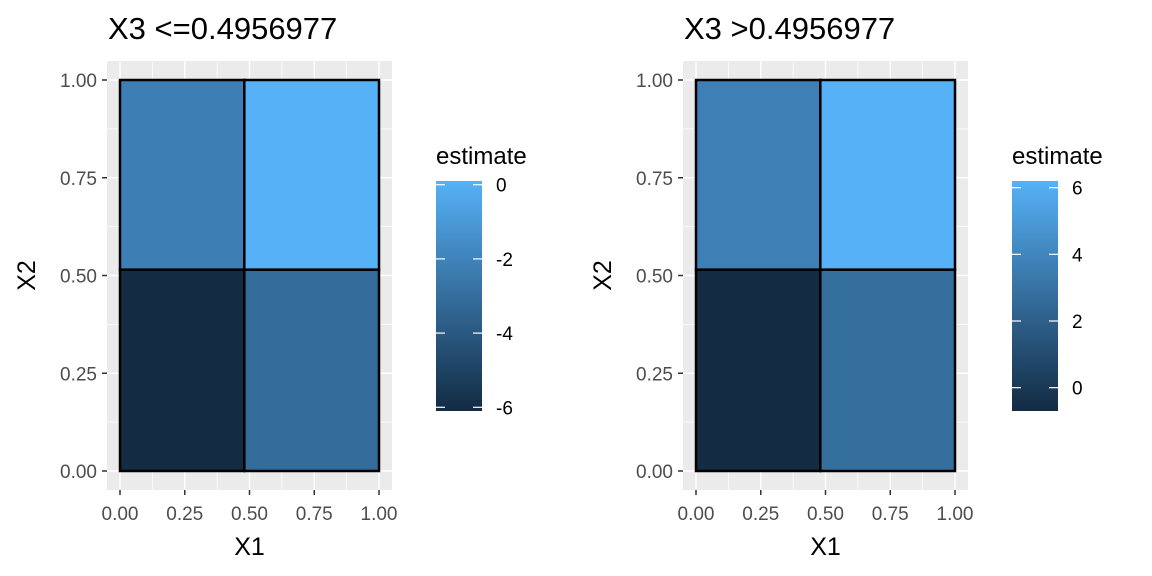 The image size is (1152, 576). What do you see at coordinates (1077, 255) in the screenshot?
I see `legend-tick-label: 4` at bounding box center [1077, 255].